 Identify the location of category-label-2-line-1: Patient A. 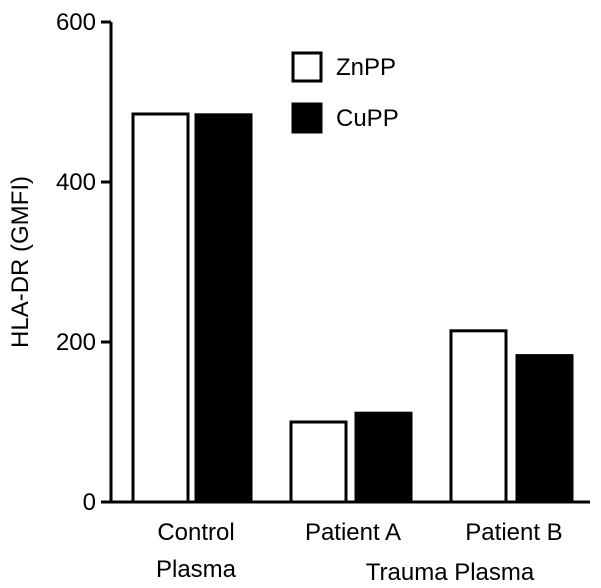
(353, 532).